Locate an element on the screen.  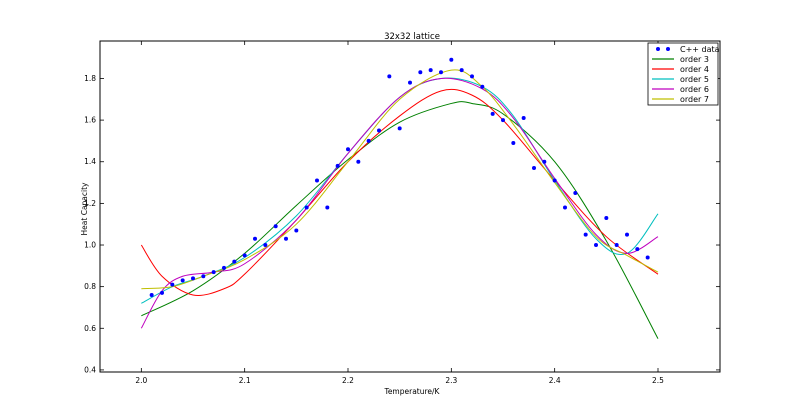
legend-label: order 5 is located at coordinates (694, 79).